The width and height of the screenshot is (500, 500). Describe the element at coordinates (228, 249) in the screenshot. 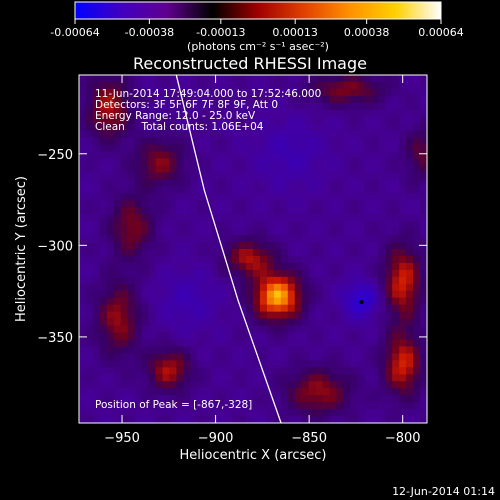

I see `solar-limb-curve` at that location.